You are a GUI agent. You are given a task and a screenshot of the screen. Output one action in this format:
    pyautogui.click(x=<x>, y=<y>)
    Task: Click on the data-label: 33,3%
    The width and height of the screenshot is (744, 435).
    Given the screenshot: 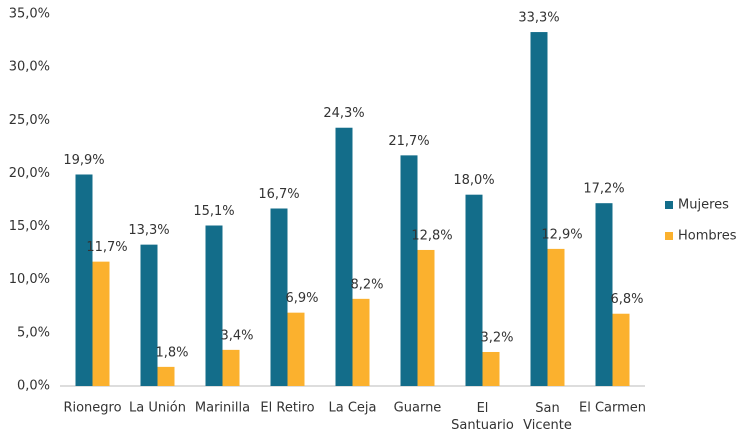 What is the action you would take?
    pyautogui.click(x=538, y=18)
    